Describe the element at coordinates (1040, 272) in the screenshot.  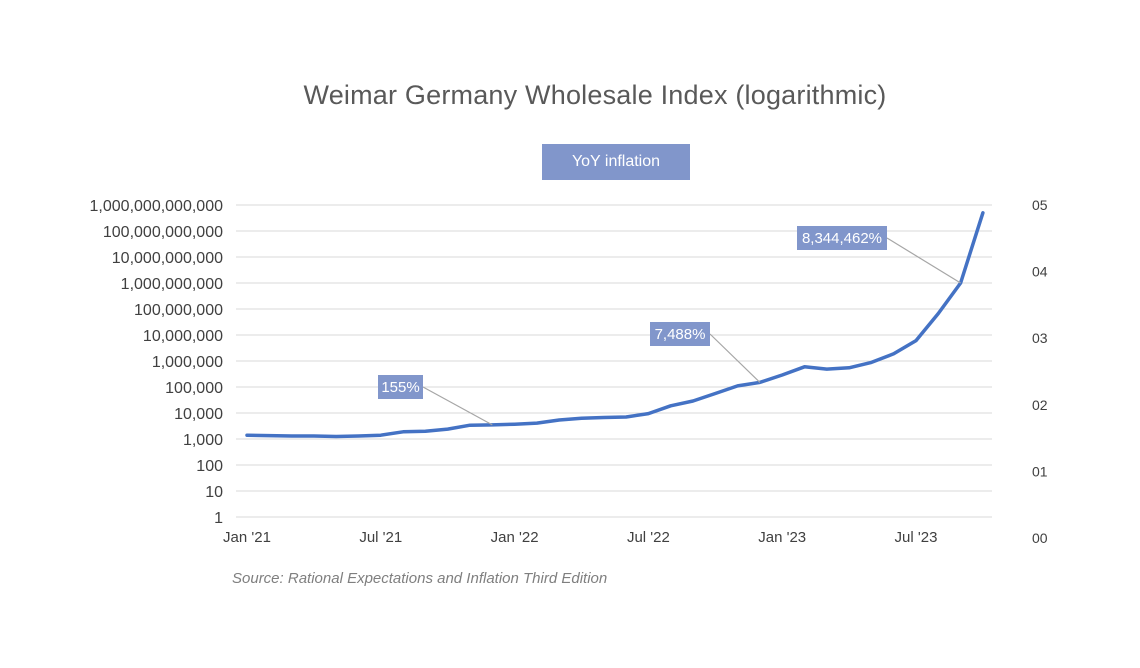
I see `secondary-y-tick-label: 04` at that location.